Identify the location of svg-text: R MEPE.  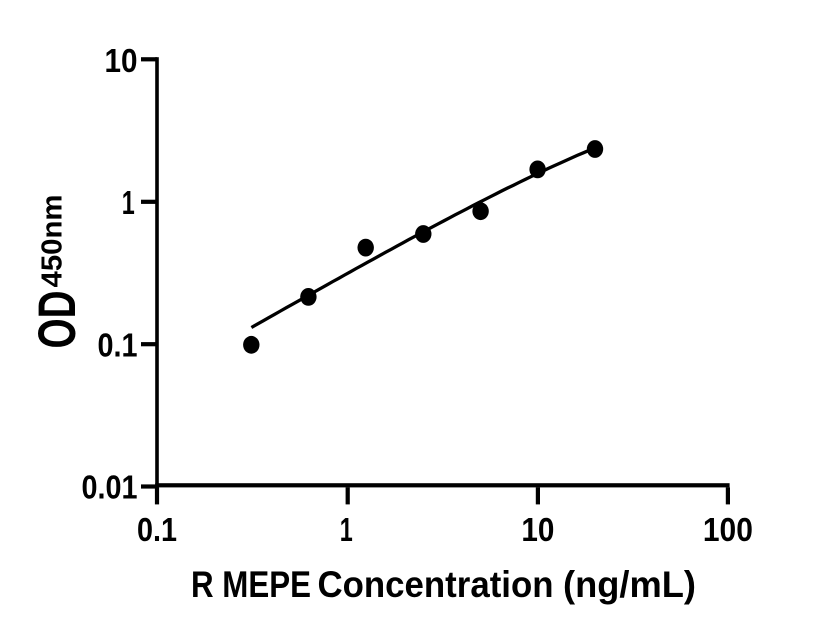
(251, 584).